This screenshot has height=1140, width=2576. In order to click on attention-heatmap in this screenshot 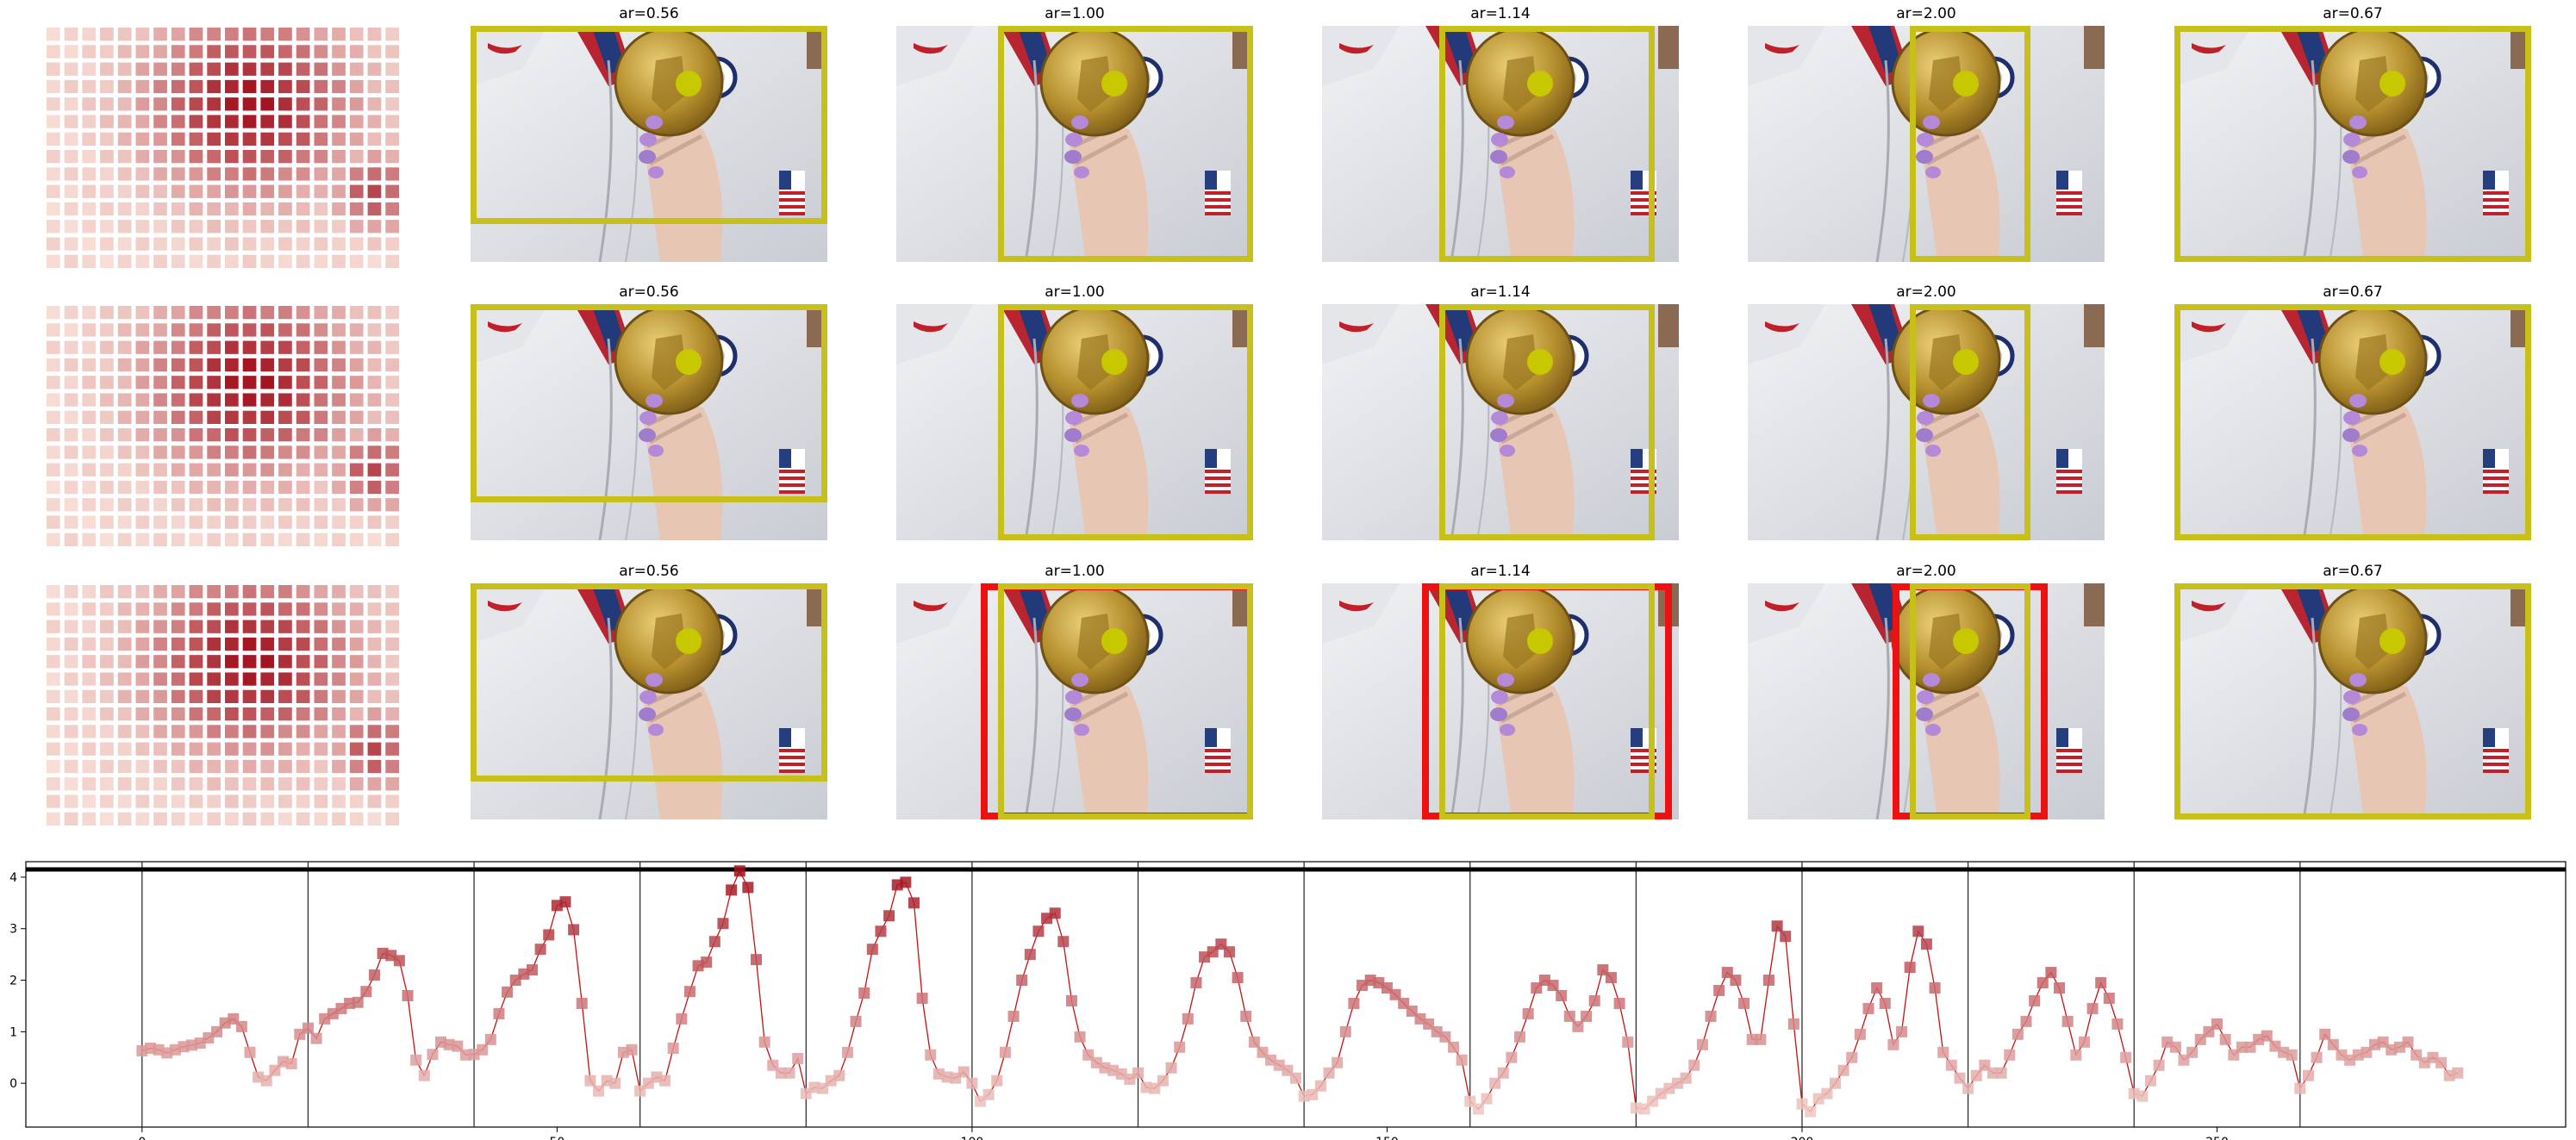, I will do `click(223, 148)`.